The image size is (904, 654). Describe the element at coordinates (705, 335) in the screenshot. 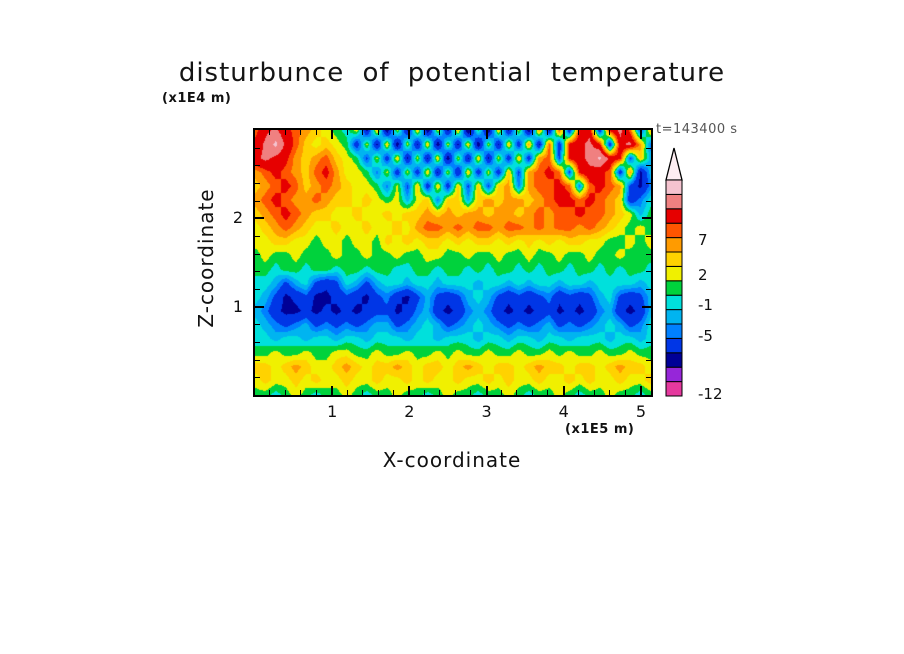

I see `colorbar-label: -5` at that location.